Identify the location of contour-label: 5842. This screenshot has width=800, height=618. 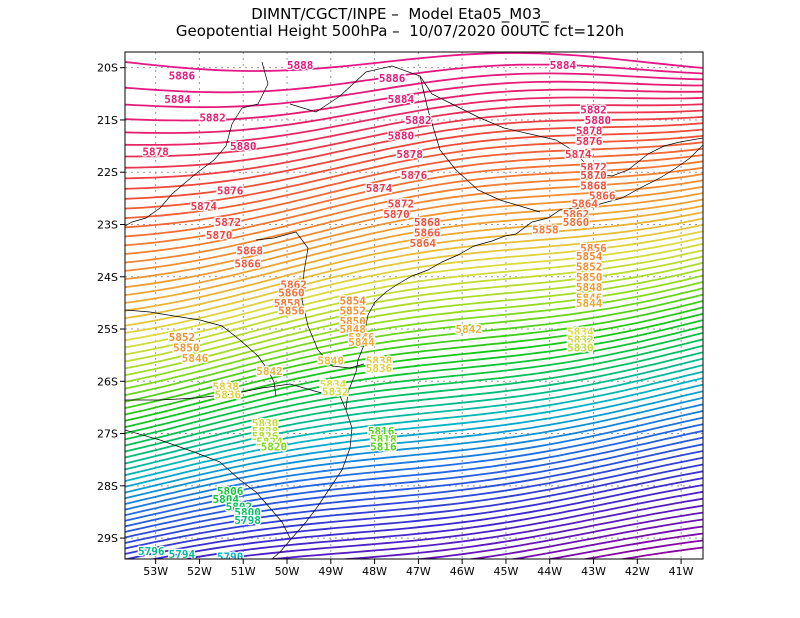
(269, 371).